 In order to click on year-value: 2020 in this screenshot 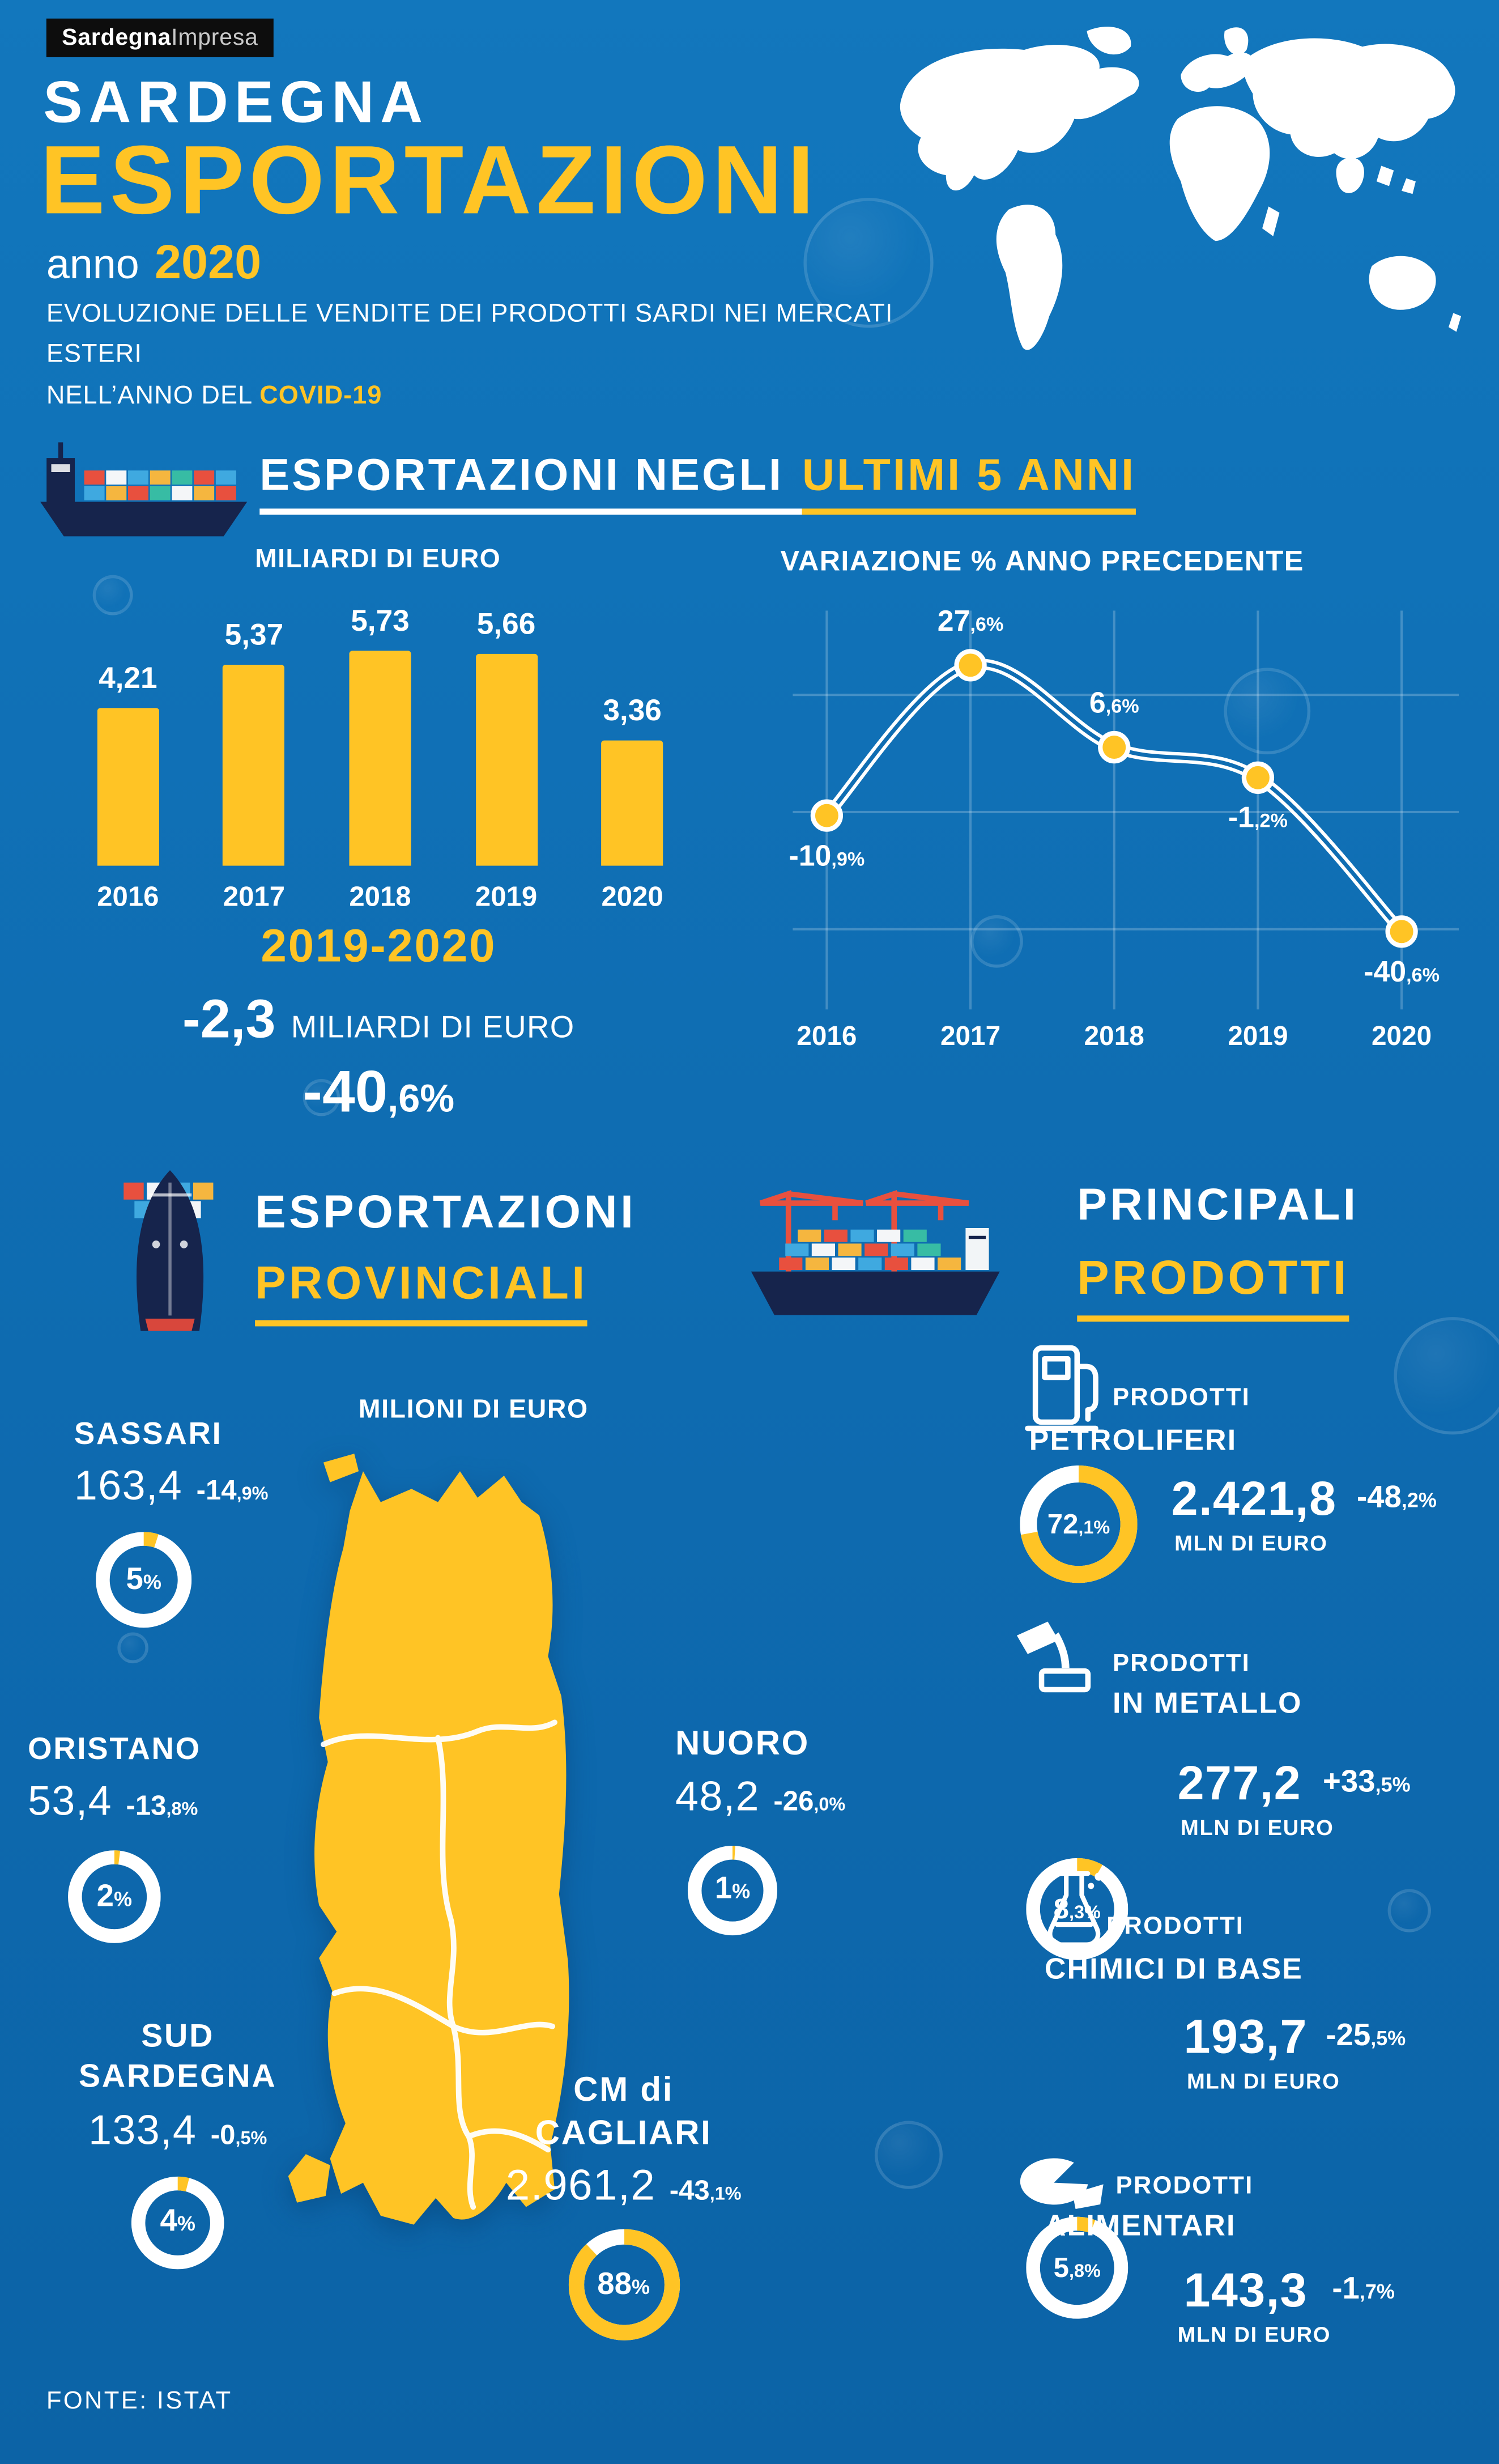, I will do `click(208, 262)`.